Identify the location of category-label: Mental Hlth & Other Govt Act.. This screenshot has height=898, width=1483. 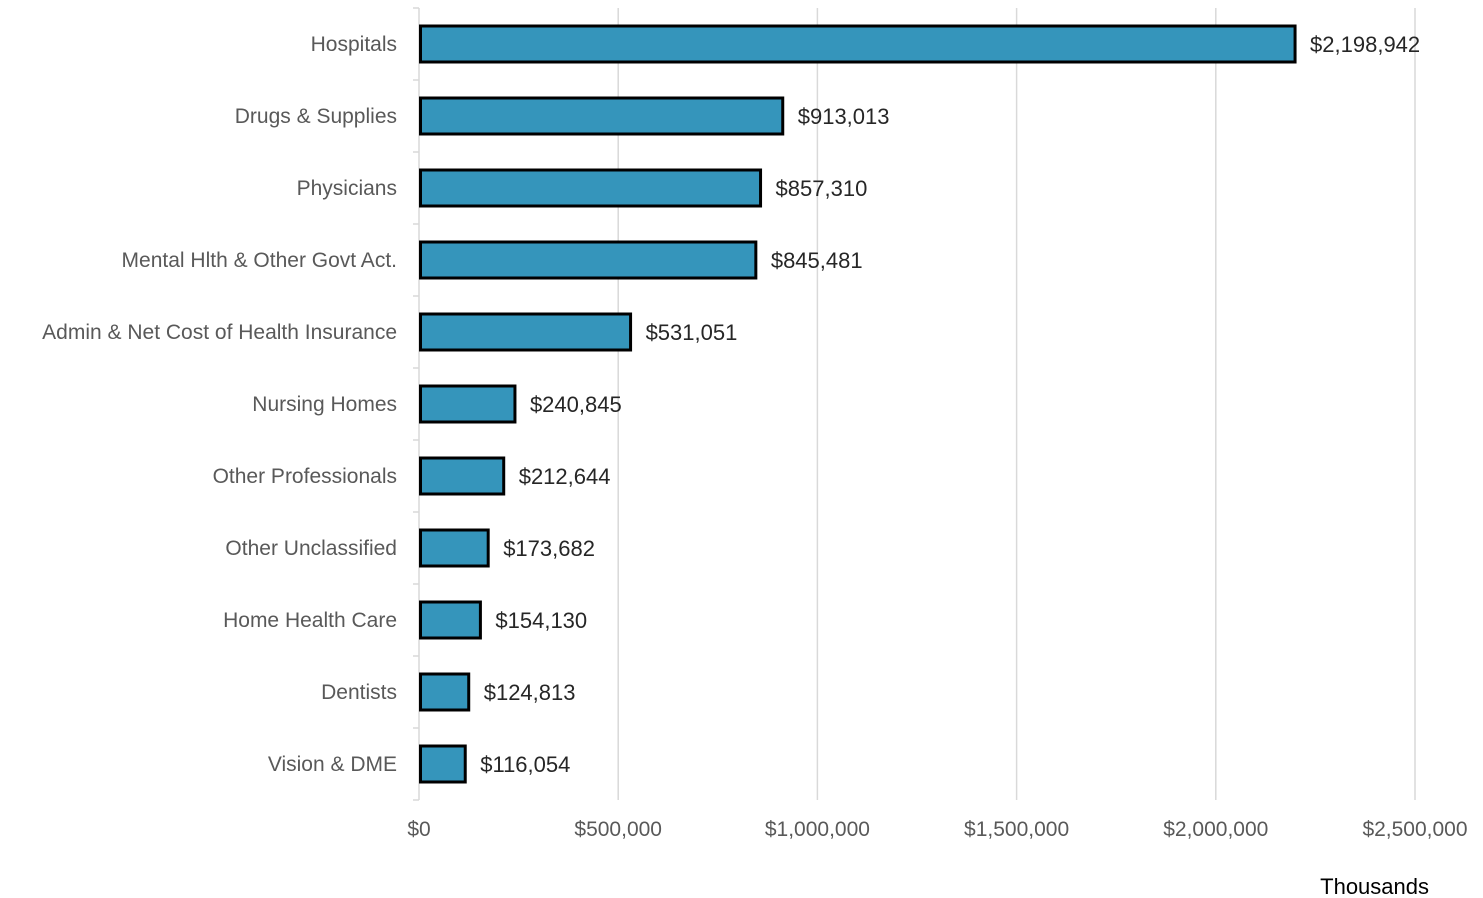
(259, 260).